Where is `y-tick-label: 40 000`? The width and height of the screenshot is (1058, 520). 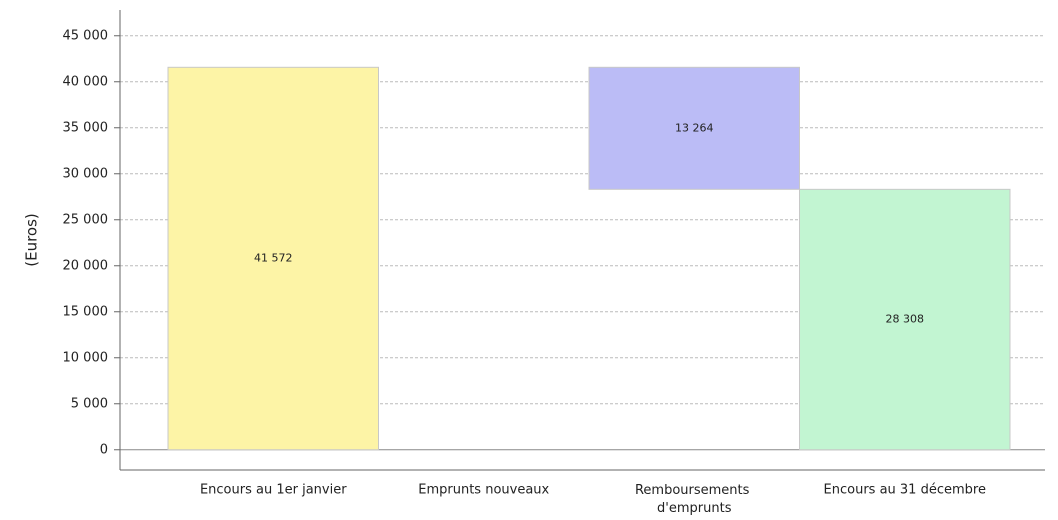 y-tick-label: 40 000 is located at coordinates (86, 81).